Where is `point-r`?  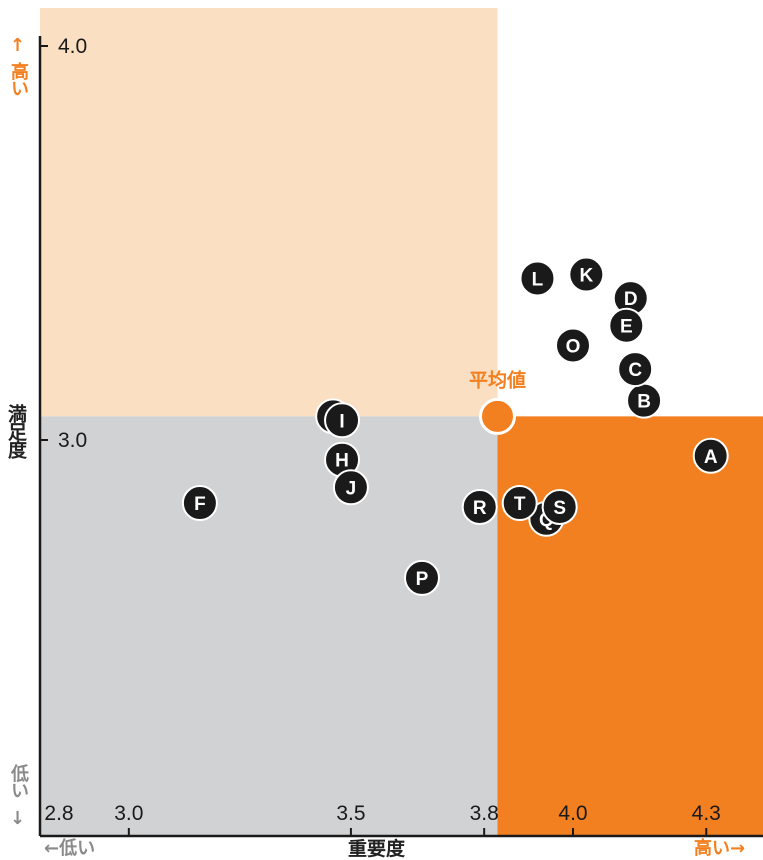 point-r is located at coordinates (479, 506).